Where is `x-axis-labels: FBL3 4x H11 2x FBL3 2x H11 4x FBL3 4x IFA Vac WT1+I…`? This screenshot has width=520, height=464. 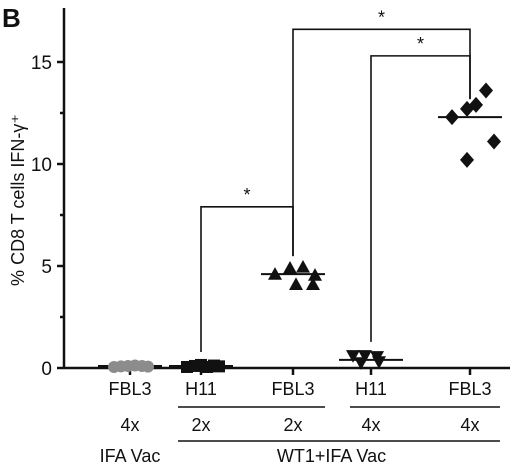
x-axis-labels: FBL3 4x H11 2x FBL3 2x H11 4x FBL3 4x IFA Vac WT1+I… is located at coordinates (300, 421).